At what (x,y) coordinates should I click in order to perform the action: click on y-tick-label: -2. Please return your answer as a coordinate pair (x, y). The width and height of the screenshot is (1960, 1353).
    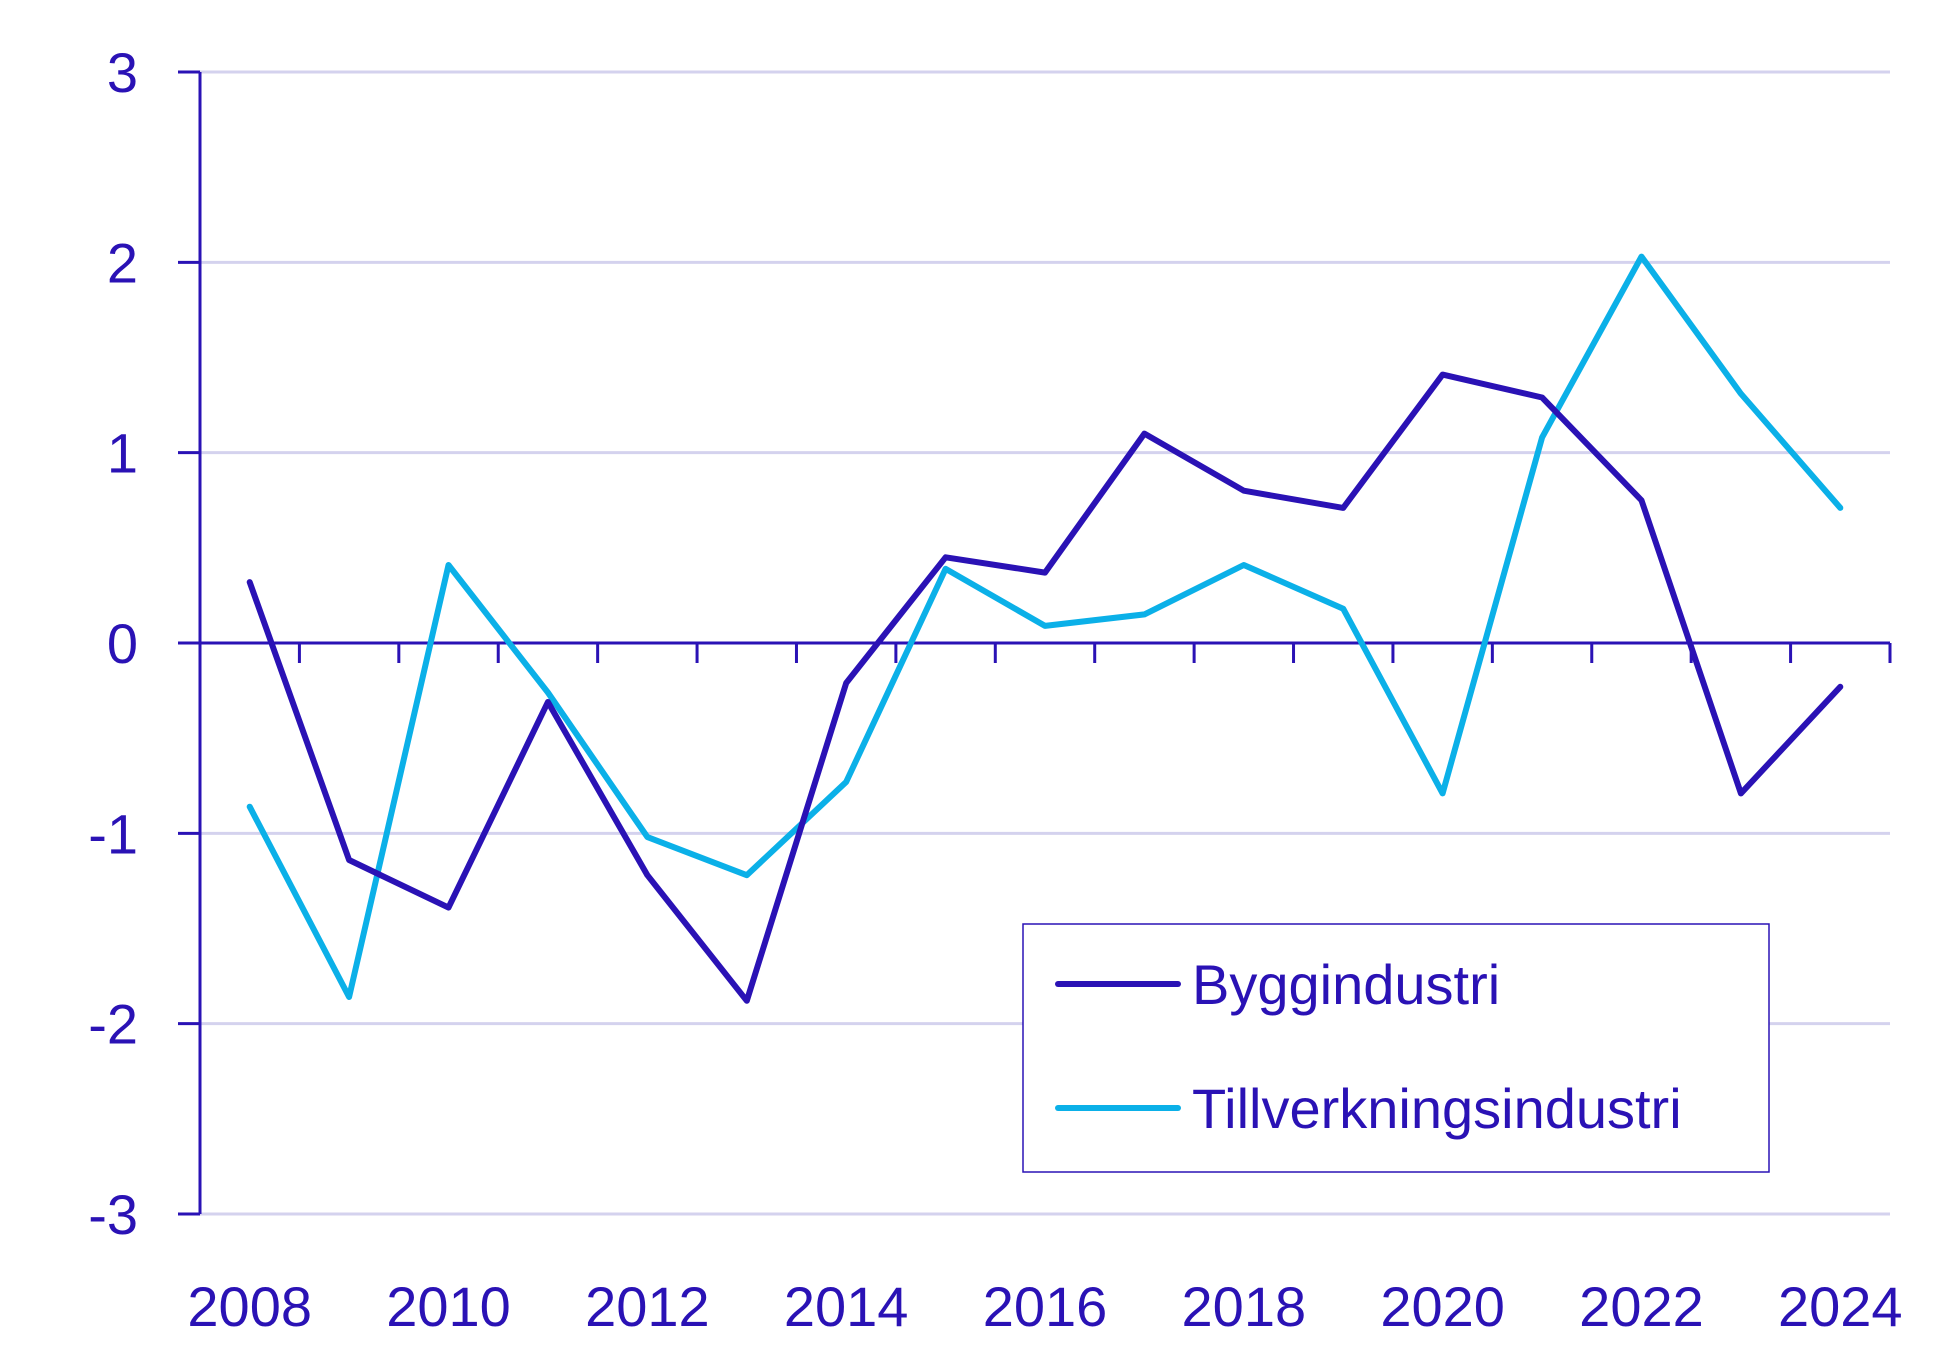
    Looking at the image, I should click on (113, 1024).